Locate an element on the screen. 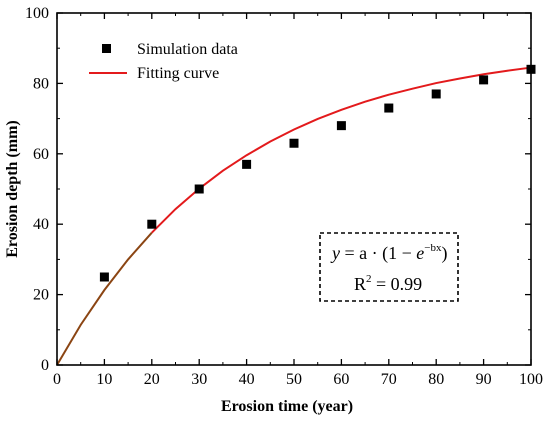  legend: Simulation data Fitting curve is located at coordinates (163, 61).